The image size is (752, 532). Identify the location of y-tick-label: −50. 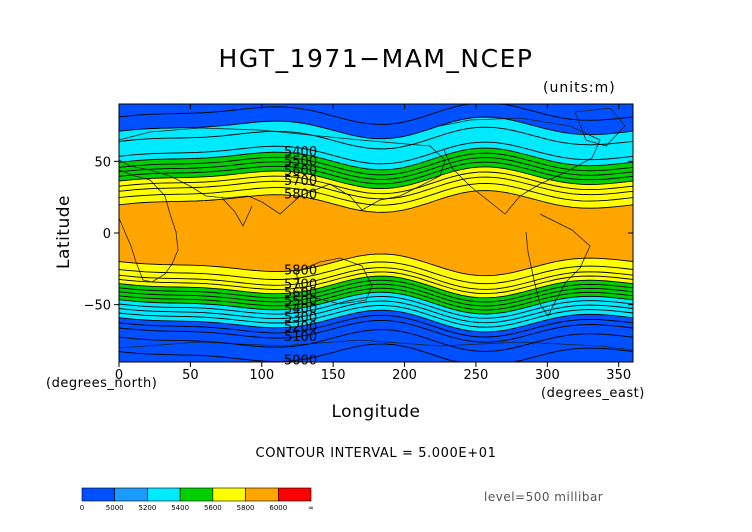
(97, 306).